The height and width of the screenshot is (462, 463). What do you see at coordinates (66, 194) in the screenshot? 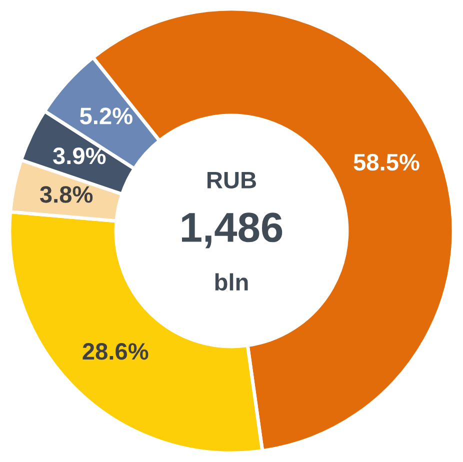
I see `data-label: 3.8%` at bounding box center [66, 194].